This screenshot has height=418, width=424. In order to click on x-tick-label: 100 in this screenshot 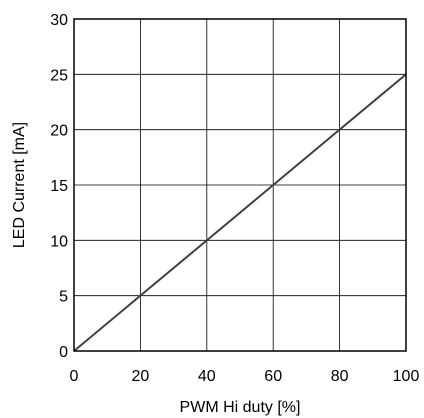, I will do `click(406, 376)`.